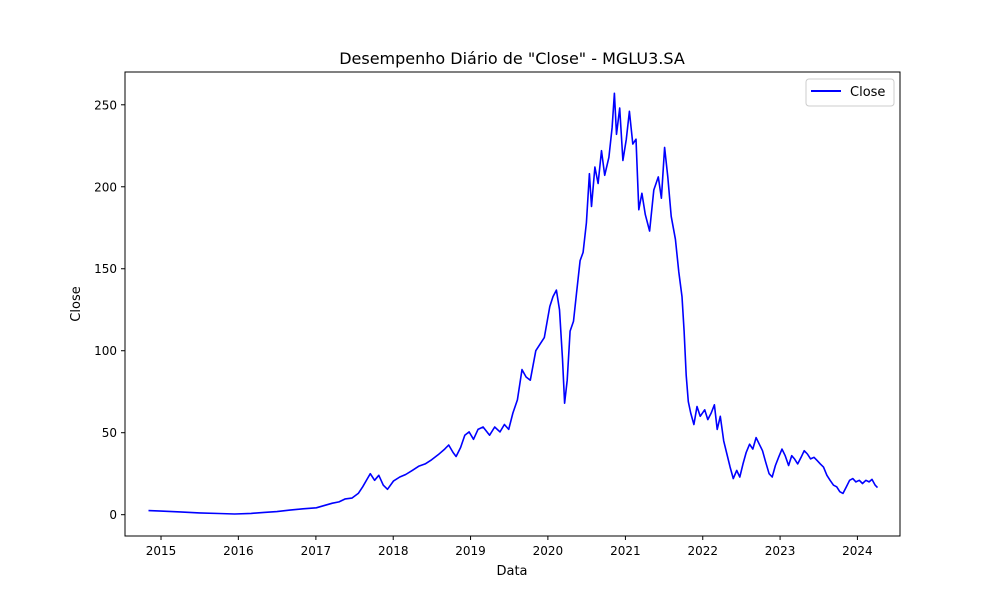  What do you see at coordinates (625, 551) in the screenshot?
I see `x-tick-label-2021: 2021` at bounding box center [625, 551].